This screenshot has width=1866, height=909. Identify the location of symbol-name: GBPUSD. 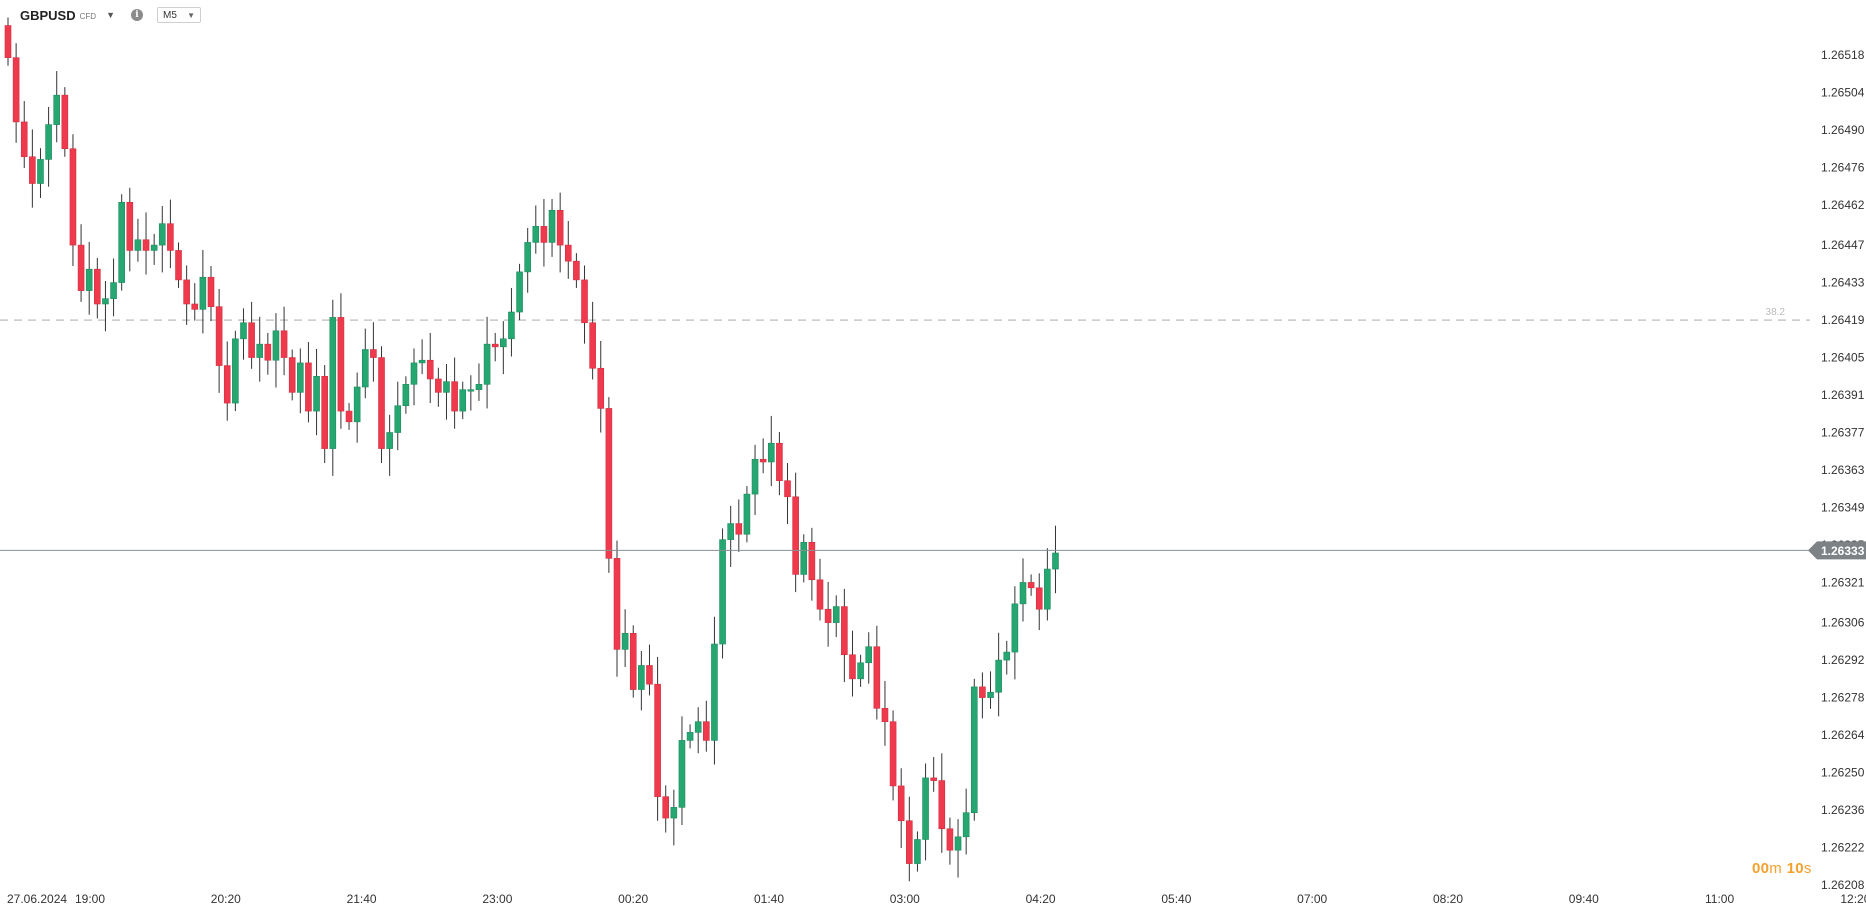
(48, 15).